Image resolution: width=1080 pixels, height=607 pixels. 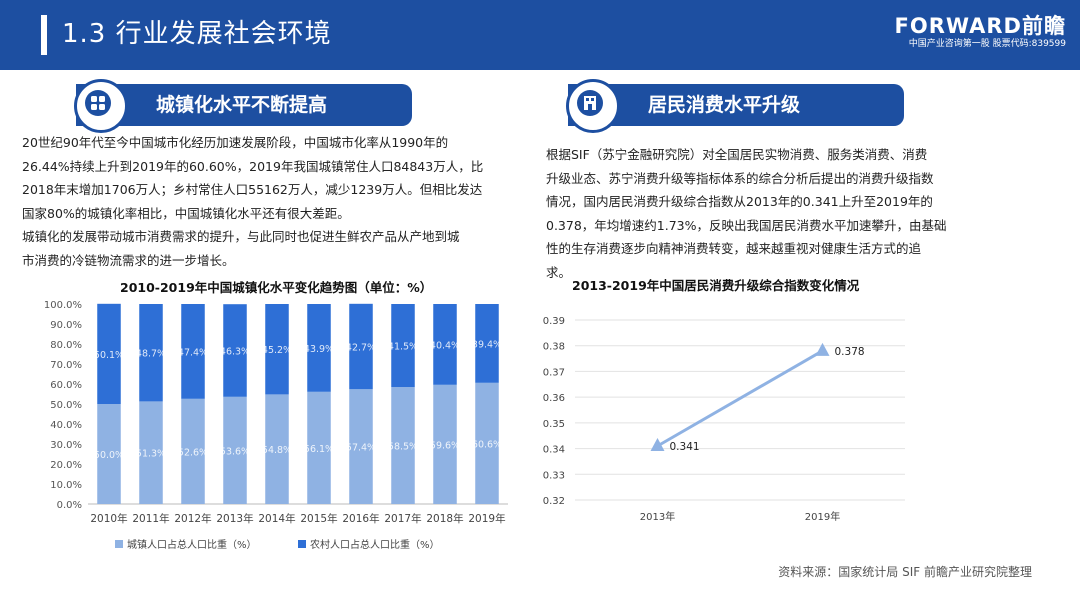 I want to click on section-title-left: 城镇化水平不断提高, so click(x=242, y=105).